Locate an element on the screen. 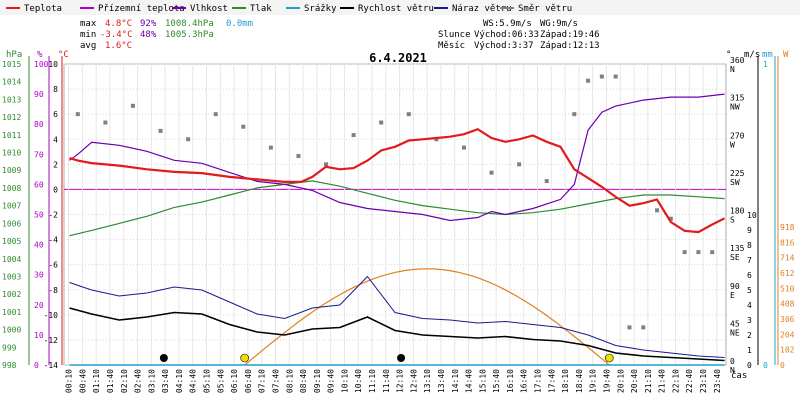 This screenshot has width=800, height=404. pct-tick-label: 10 is located at coordinates (39, 335).